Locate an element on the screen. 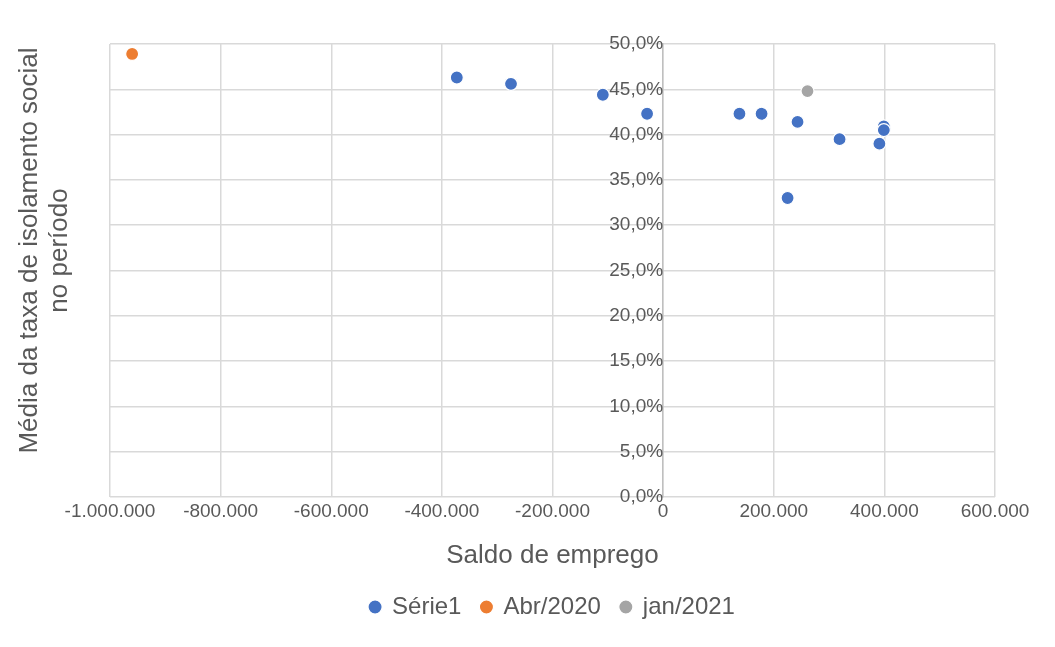 This screenshot has width=1055, height=647. x-tick-label: 600.000 is located at coordinates (995, 510).